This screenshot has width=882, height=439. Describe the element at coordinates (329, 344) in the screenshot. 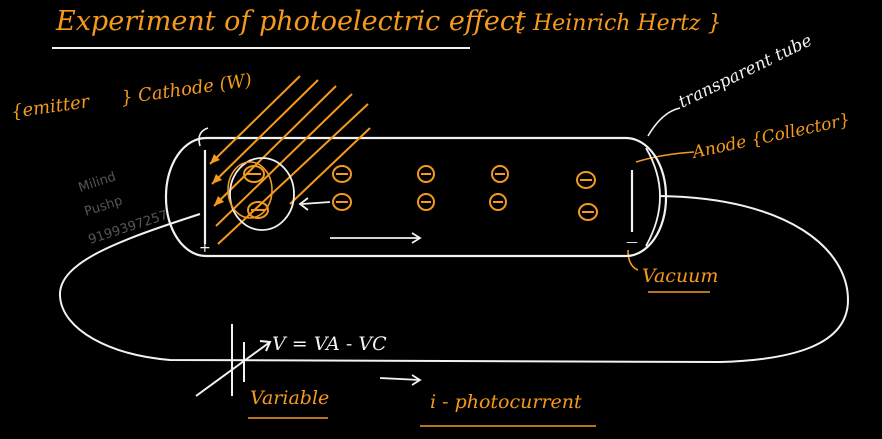

I see `voltage-formula: V = VA - VC` at that location.